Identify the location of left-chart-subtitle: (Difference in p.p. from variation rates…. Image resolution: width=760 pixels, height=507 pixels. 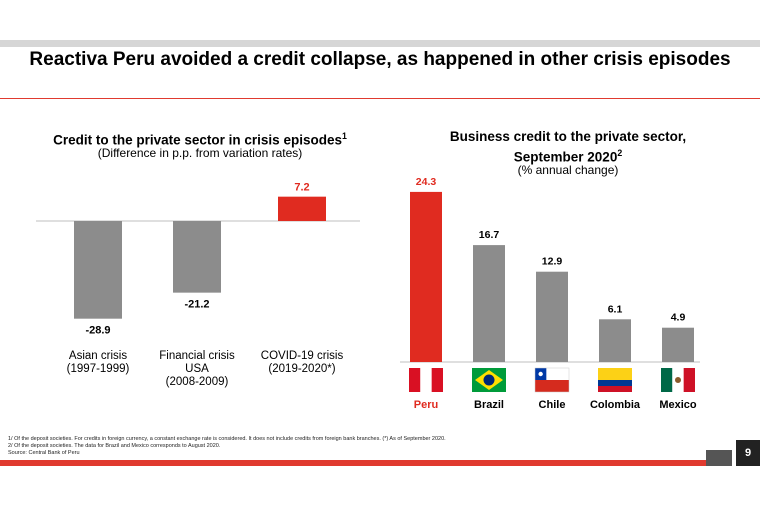
(200, 153).